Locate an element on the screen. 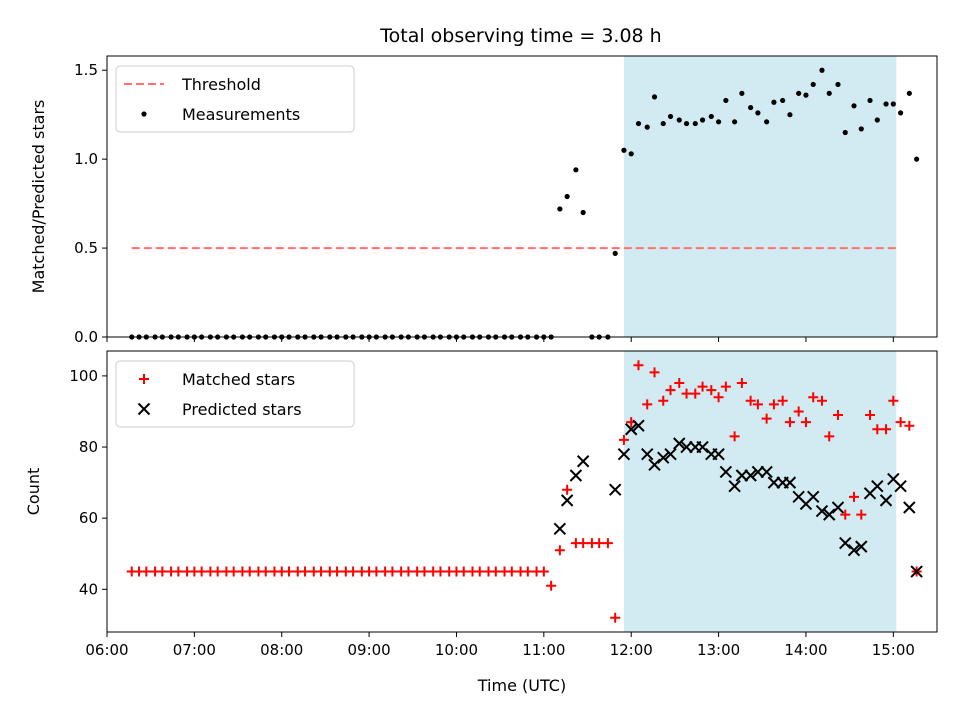  y-tick-label: 1.0 is located at coordinates (86, 159).